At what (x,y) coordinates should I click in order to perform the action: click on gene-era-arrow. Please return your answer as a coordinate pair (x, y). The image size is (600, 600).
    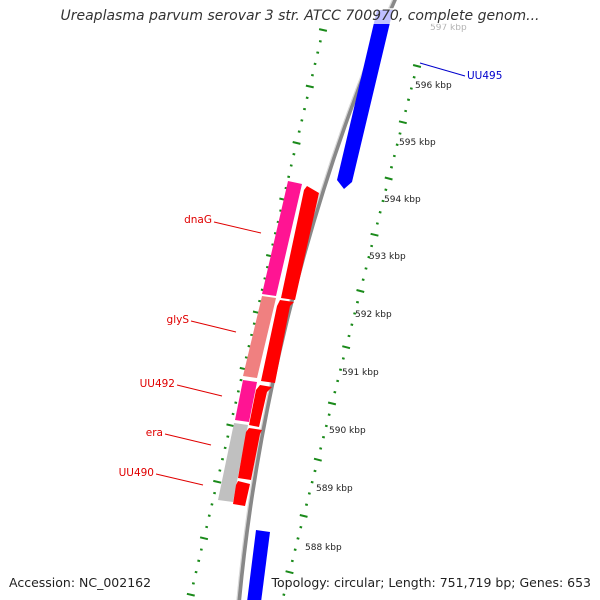
    Looking at the image, I should click on (250, 454).